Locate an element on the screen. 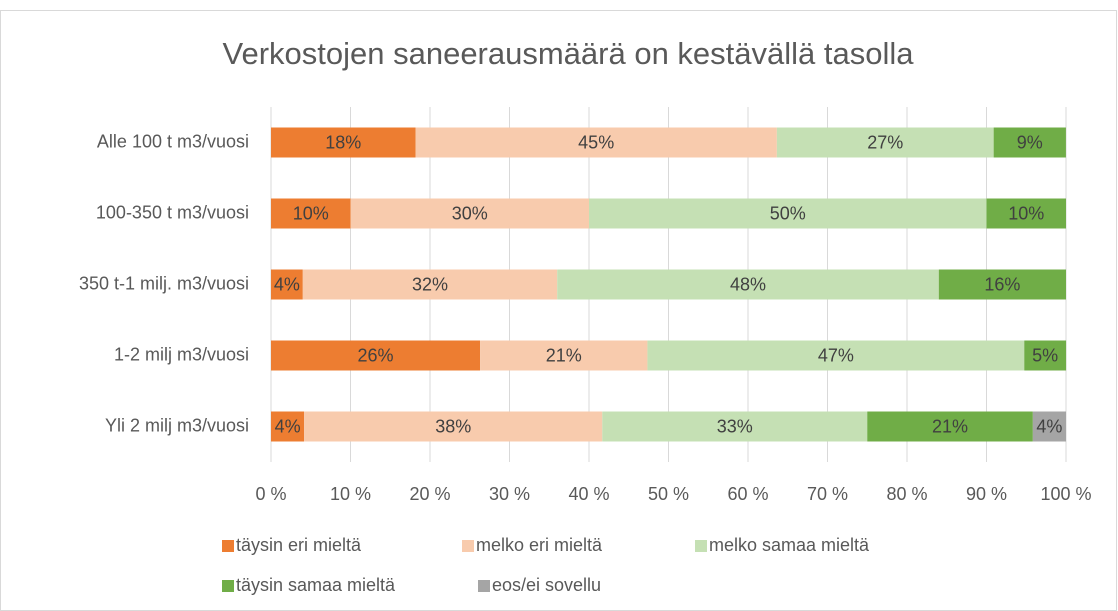 The height and width of the screenshot is (611, 1118). x-tick-label: 40 % is located at coordinates (588, 494).